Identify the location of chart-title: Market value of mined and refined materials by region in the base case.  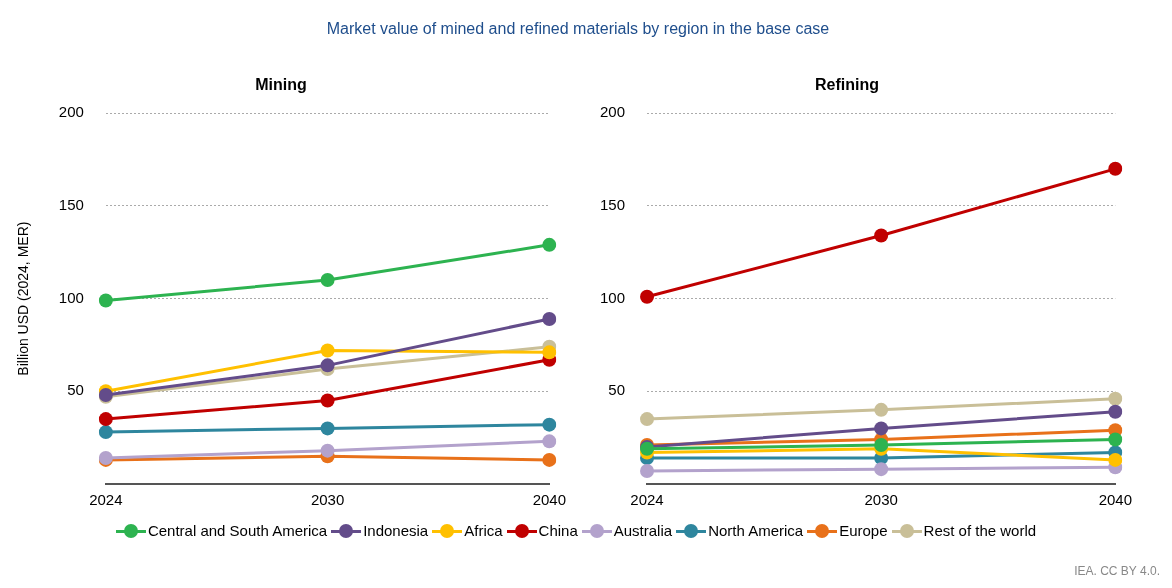
(578, 29).